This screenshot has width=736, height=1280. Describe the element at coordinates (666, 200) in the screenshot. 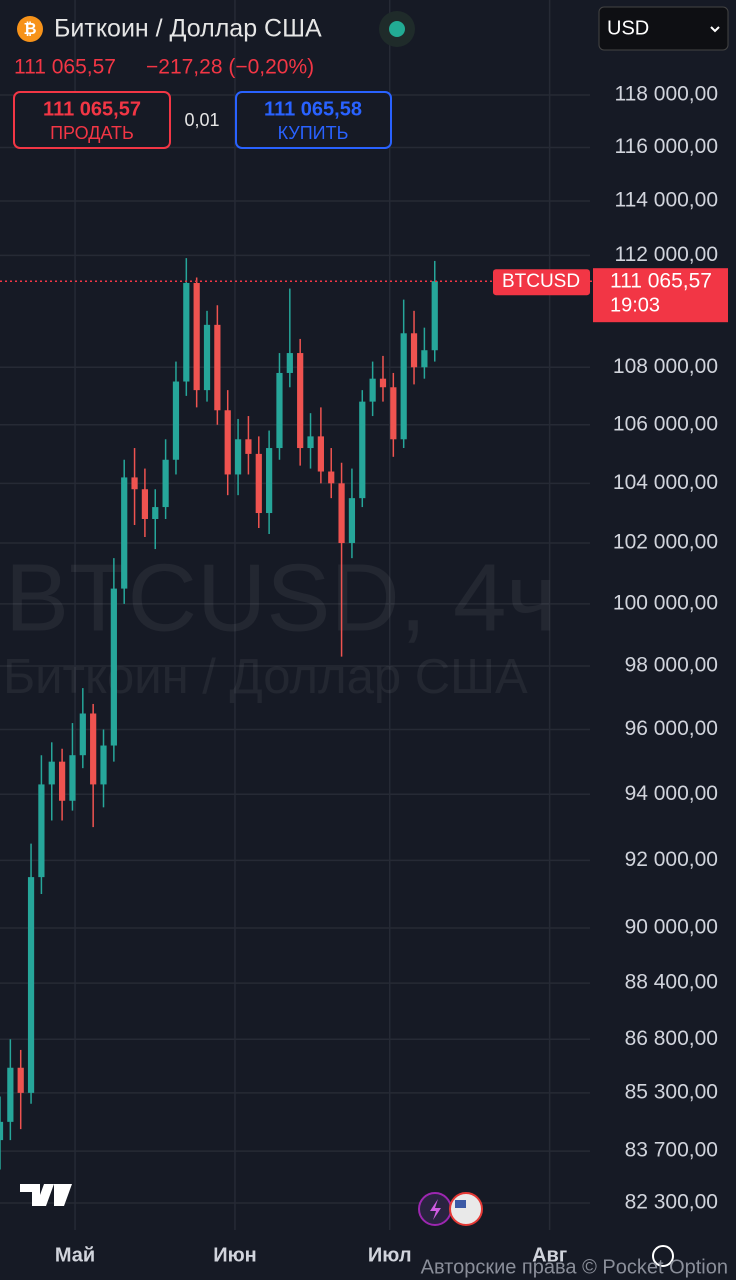

I see `y-tick-label: 114 000,00` at that location.